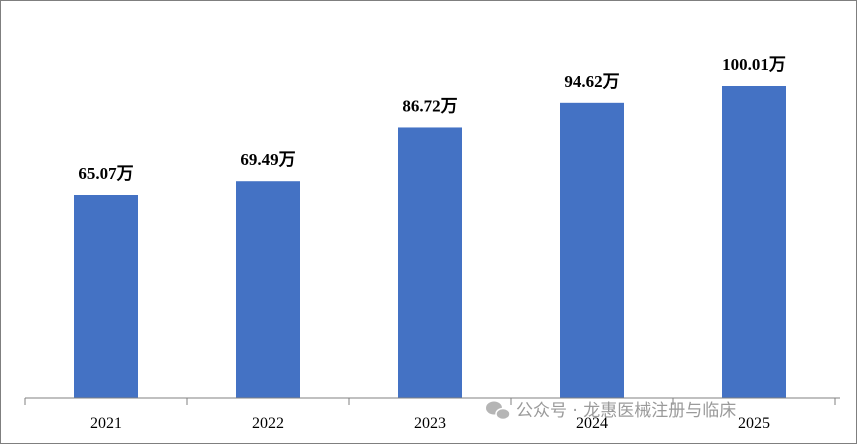  I want to click on x-tick-label: 2023, so click(430, 423).